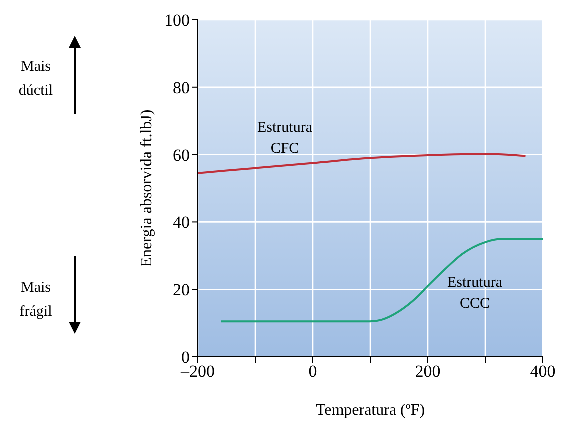 This screenshot has height=423, width=561. I want to click on text: Mais dúctil, so click(36, 79).